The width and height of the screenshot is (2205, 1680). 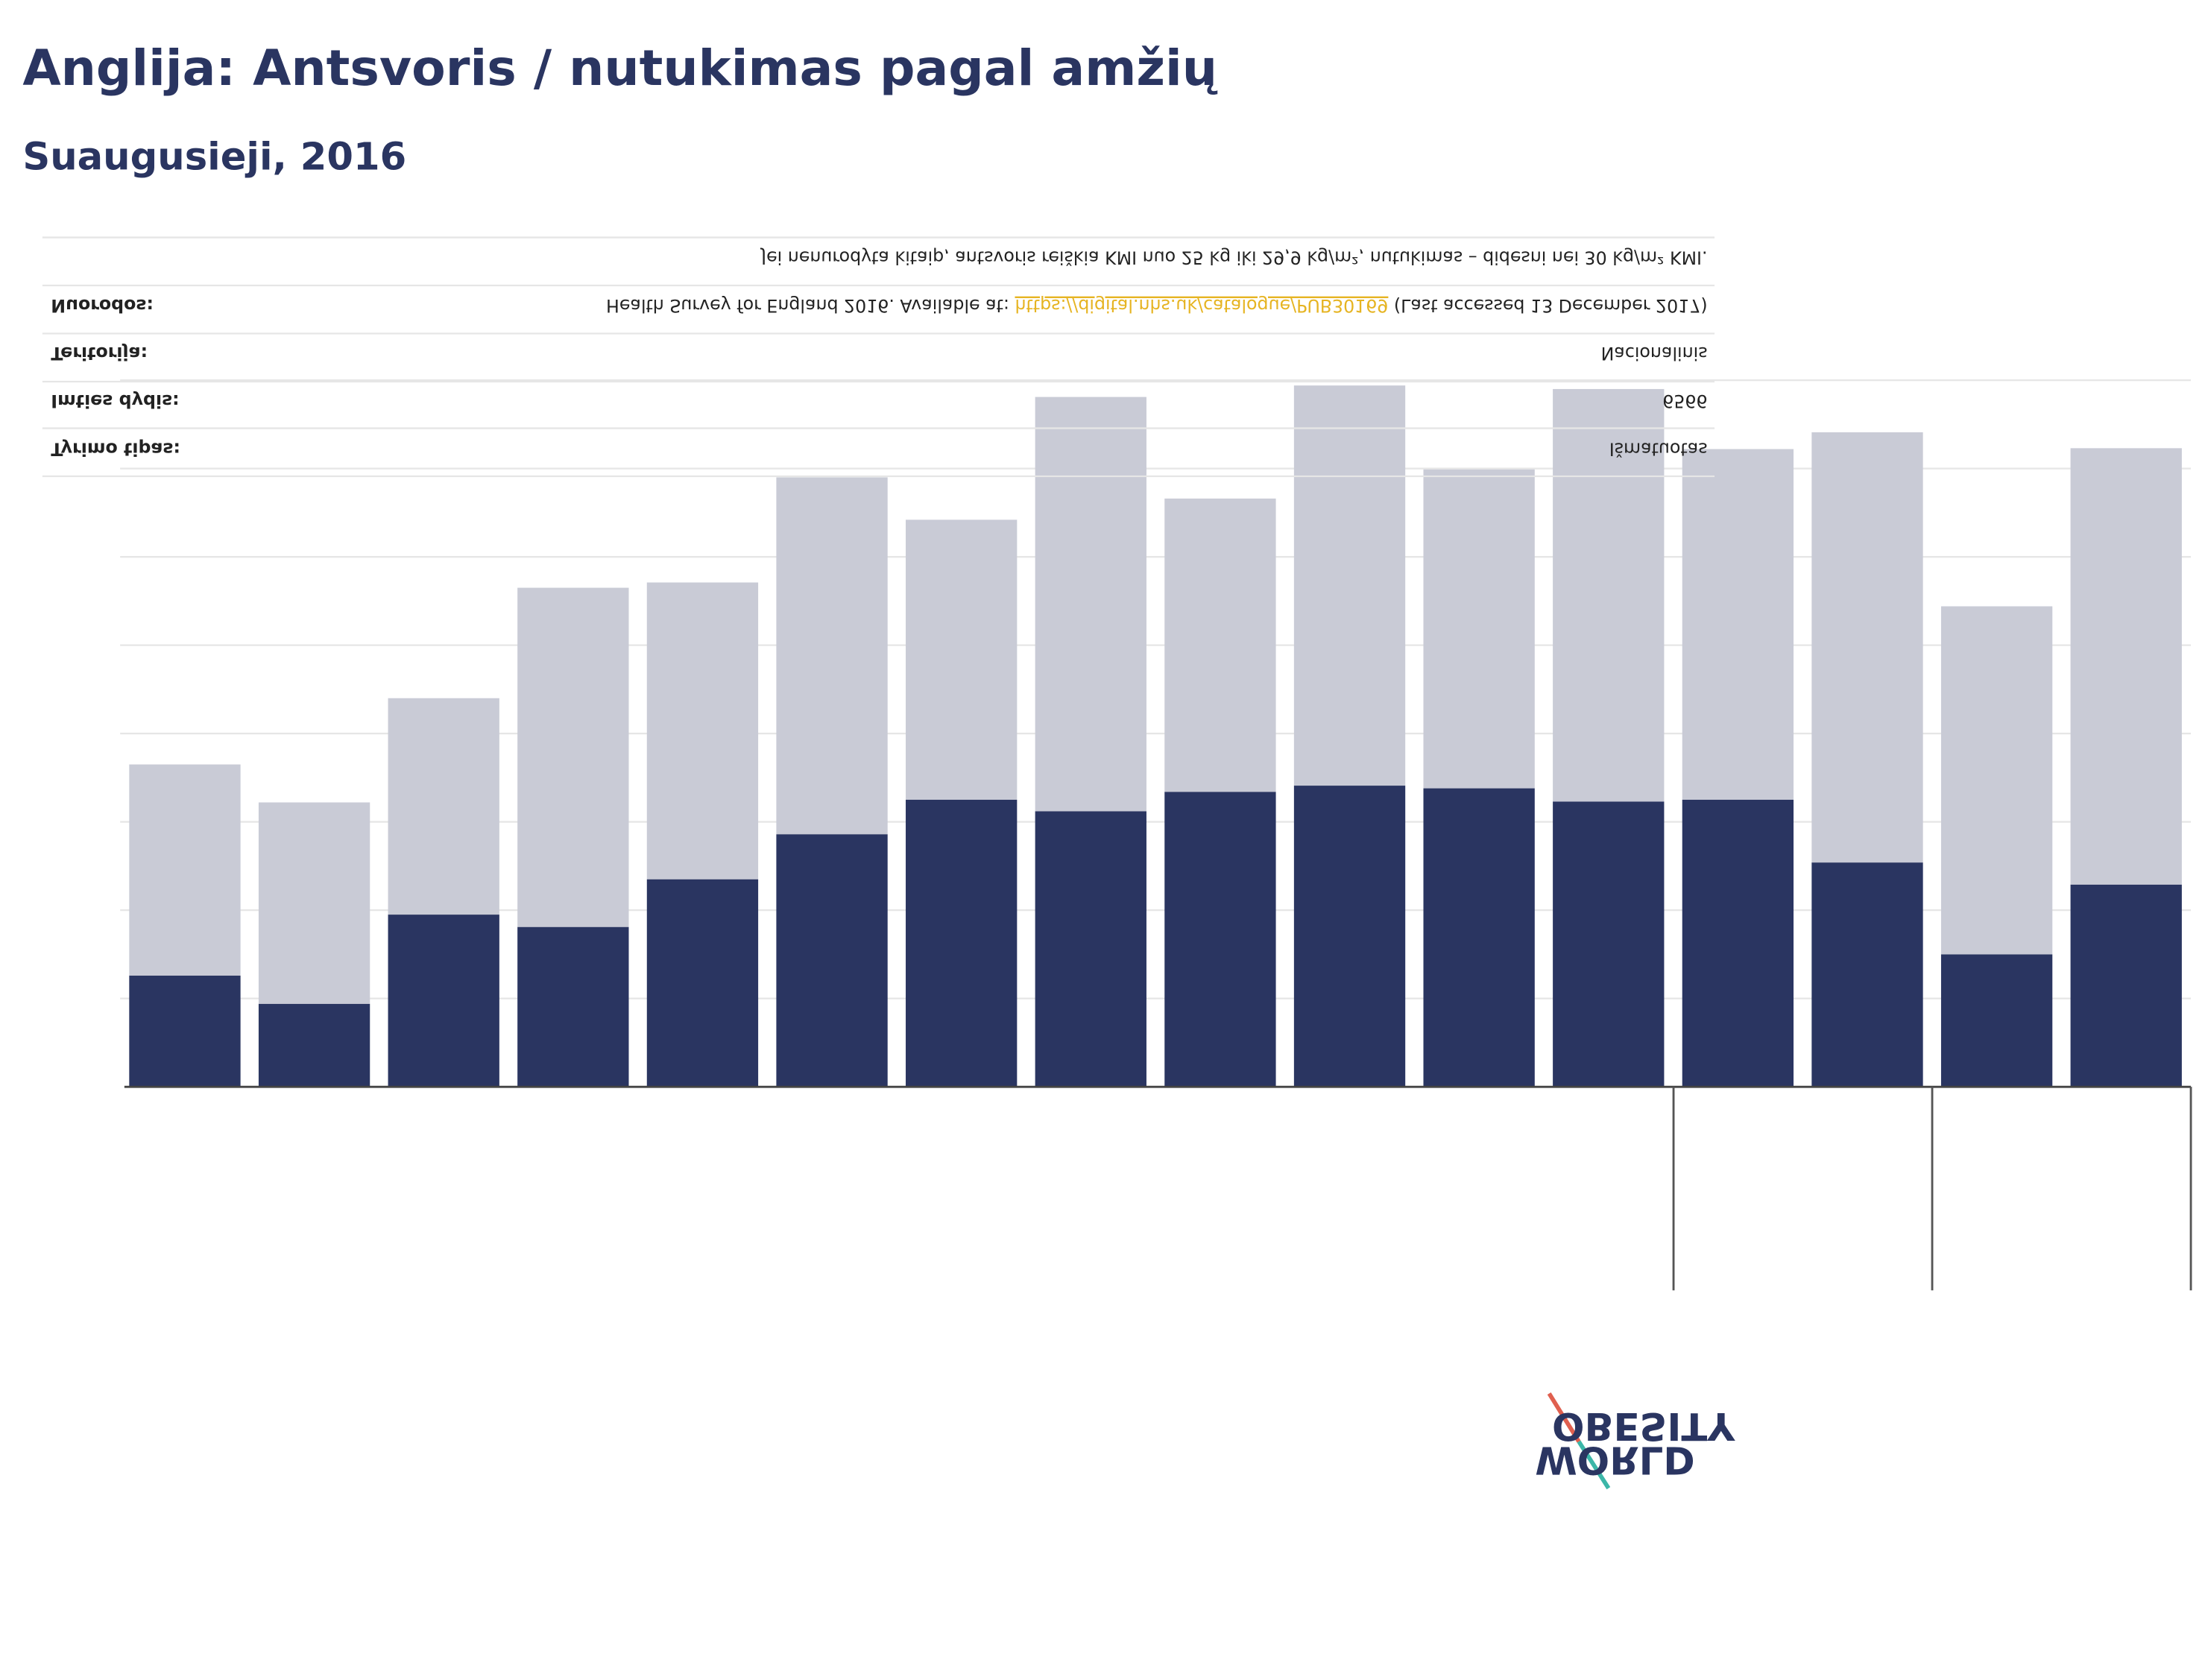 What do you see at coordinates (102, 305) in the screenshot?
I see `row-label: Nuorodos:` at bounding box center [102, 305].